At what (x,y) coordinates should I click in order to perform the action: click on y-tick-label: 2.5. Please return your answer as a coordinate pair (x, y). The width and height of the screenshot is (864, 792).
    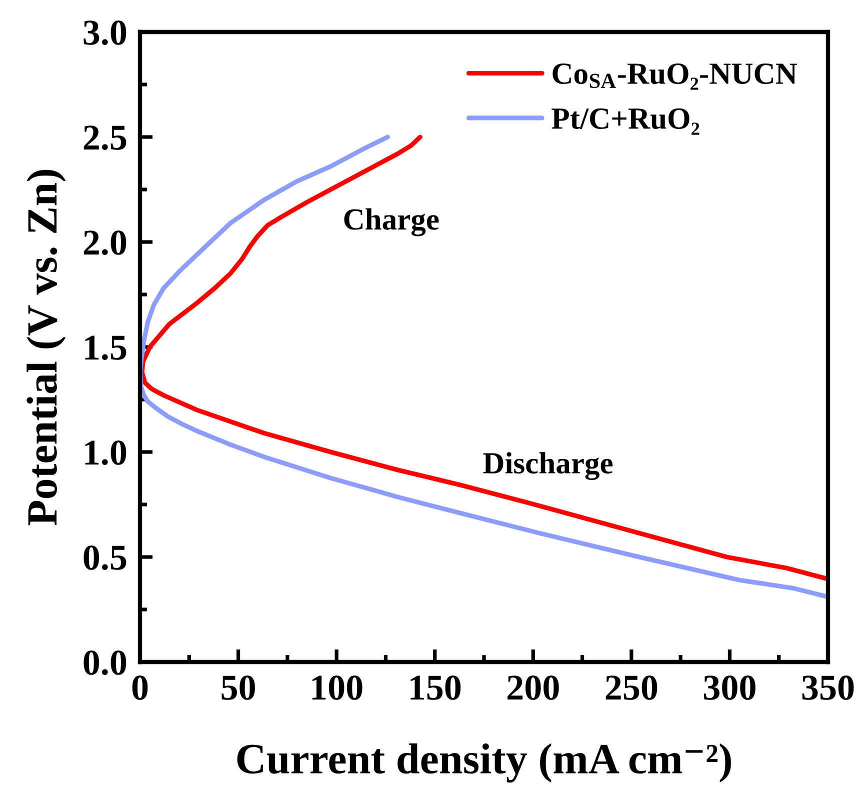
    Looking at the image, I should click on (105, 138).